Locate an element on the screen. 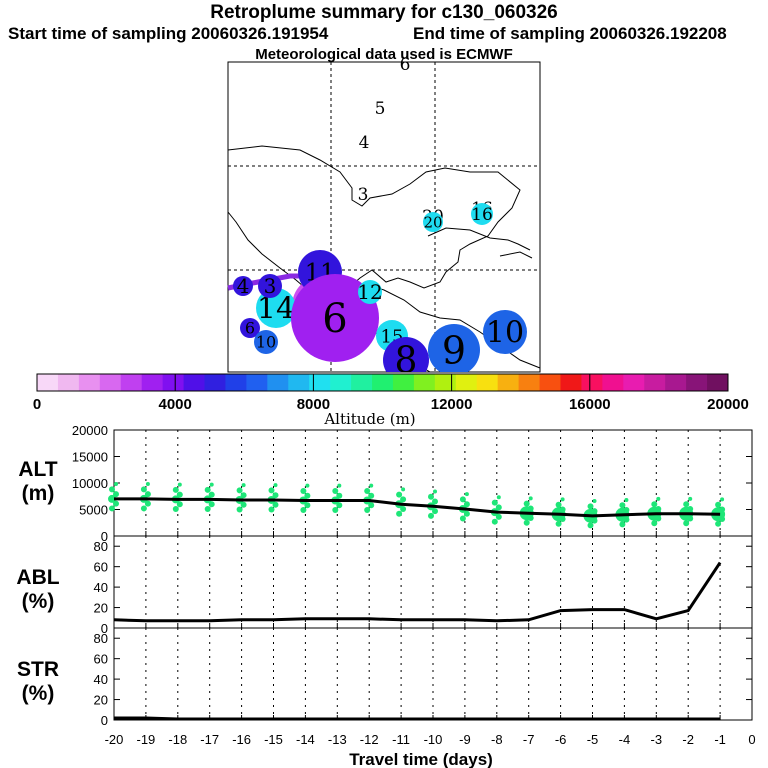 The image size is (768, 768). panel-ylabel: ALT is located at coordinates (37, 469).